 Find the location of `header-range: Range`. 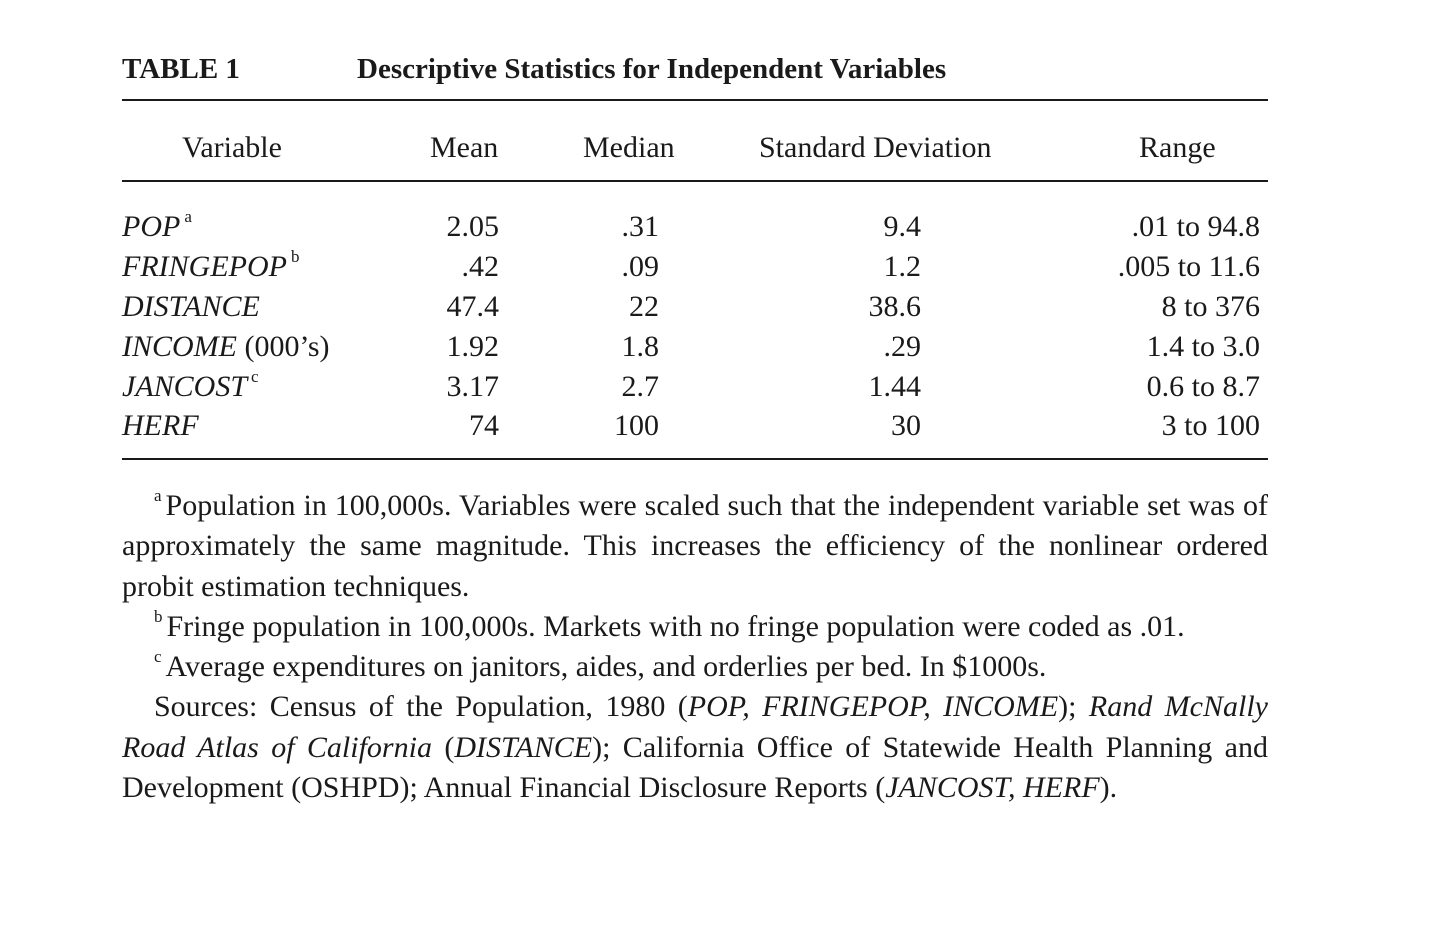

header-range: Range is located at coordinates (1177, 147).